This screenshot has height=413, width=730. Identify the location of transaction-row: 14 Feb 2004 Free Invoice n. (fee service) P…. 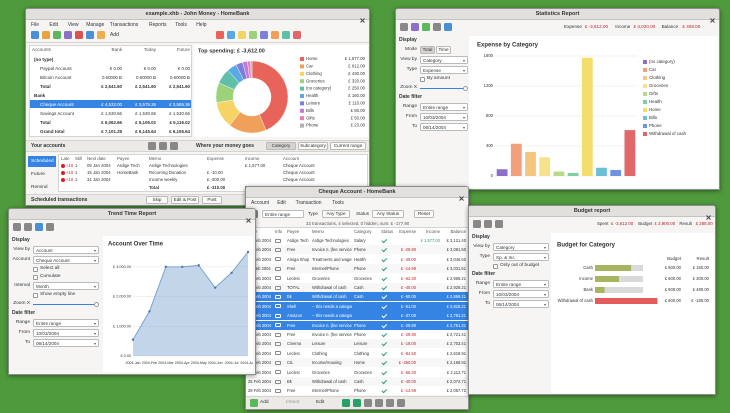
(357, 325).